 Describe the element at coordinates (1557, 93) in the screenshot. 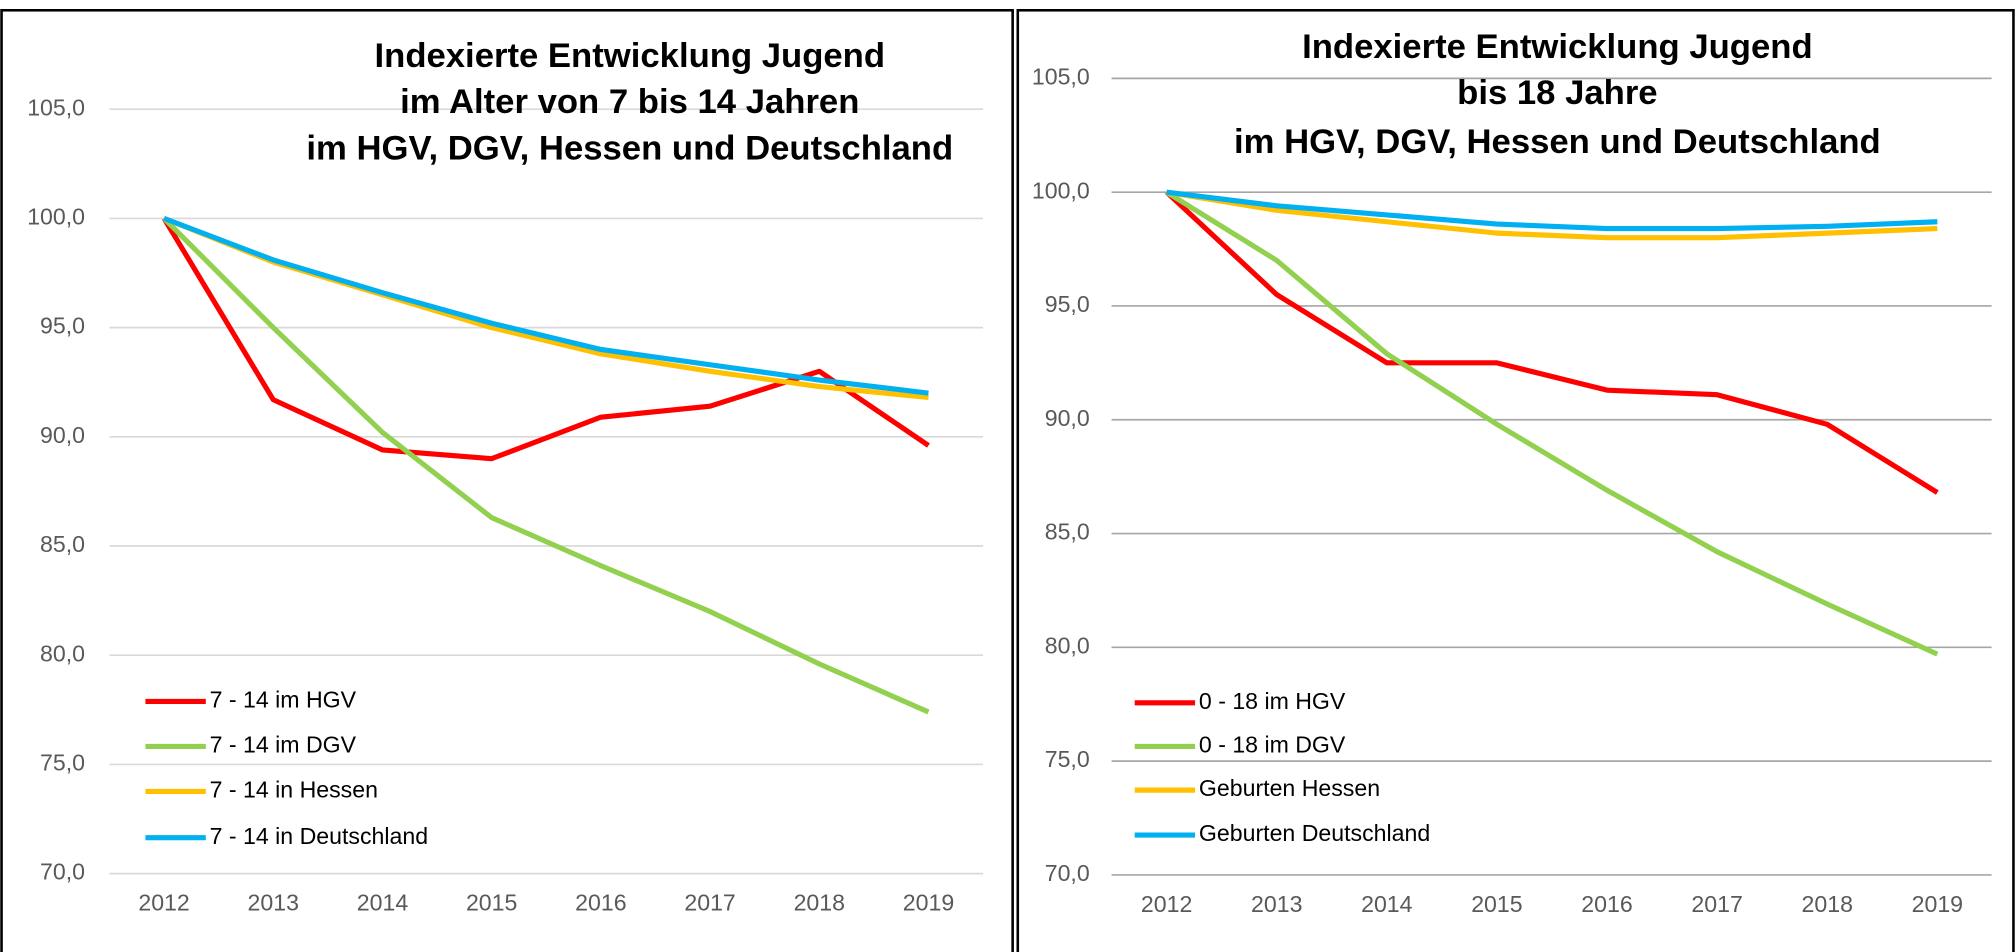

I see `chart-title: bis 18 Jahre` at that location.